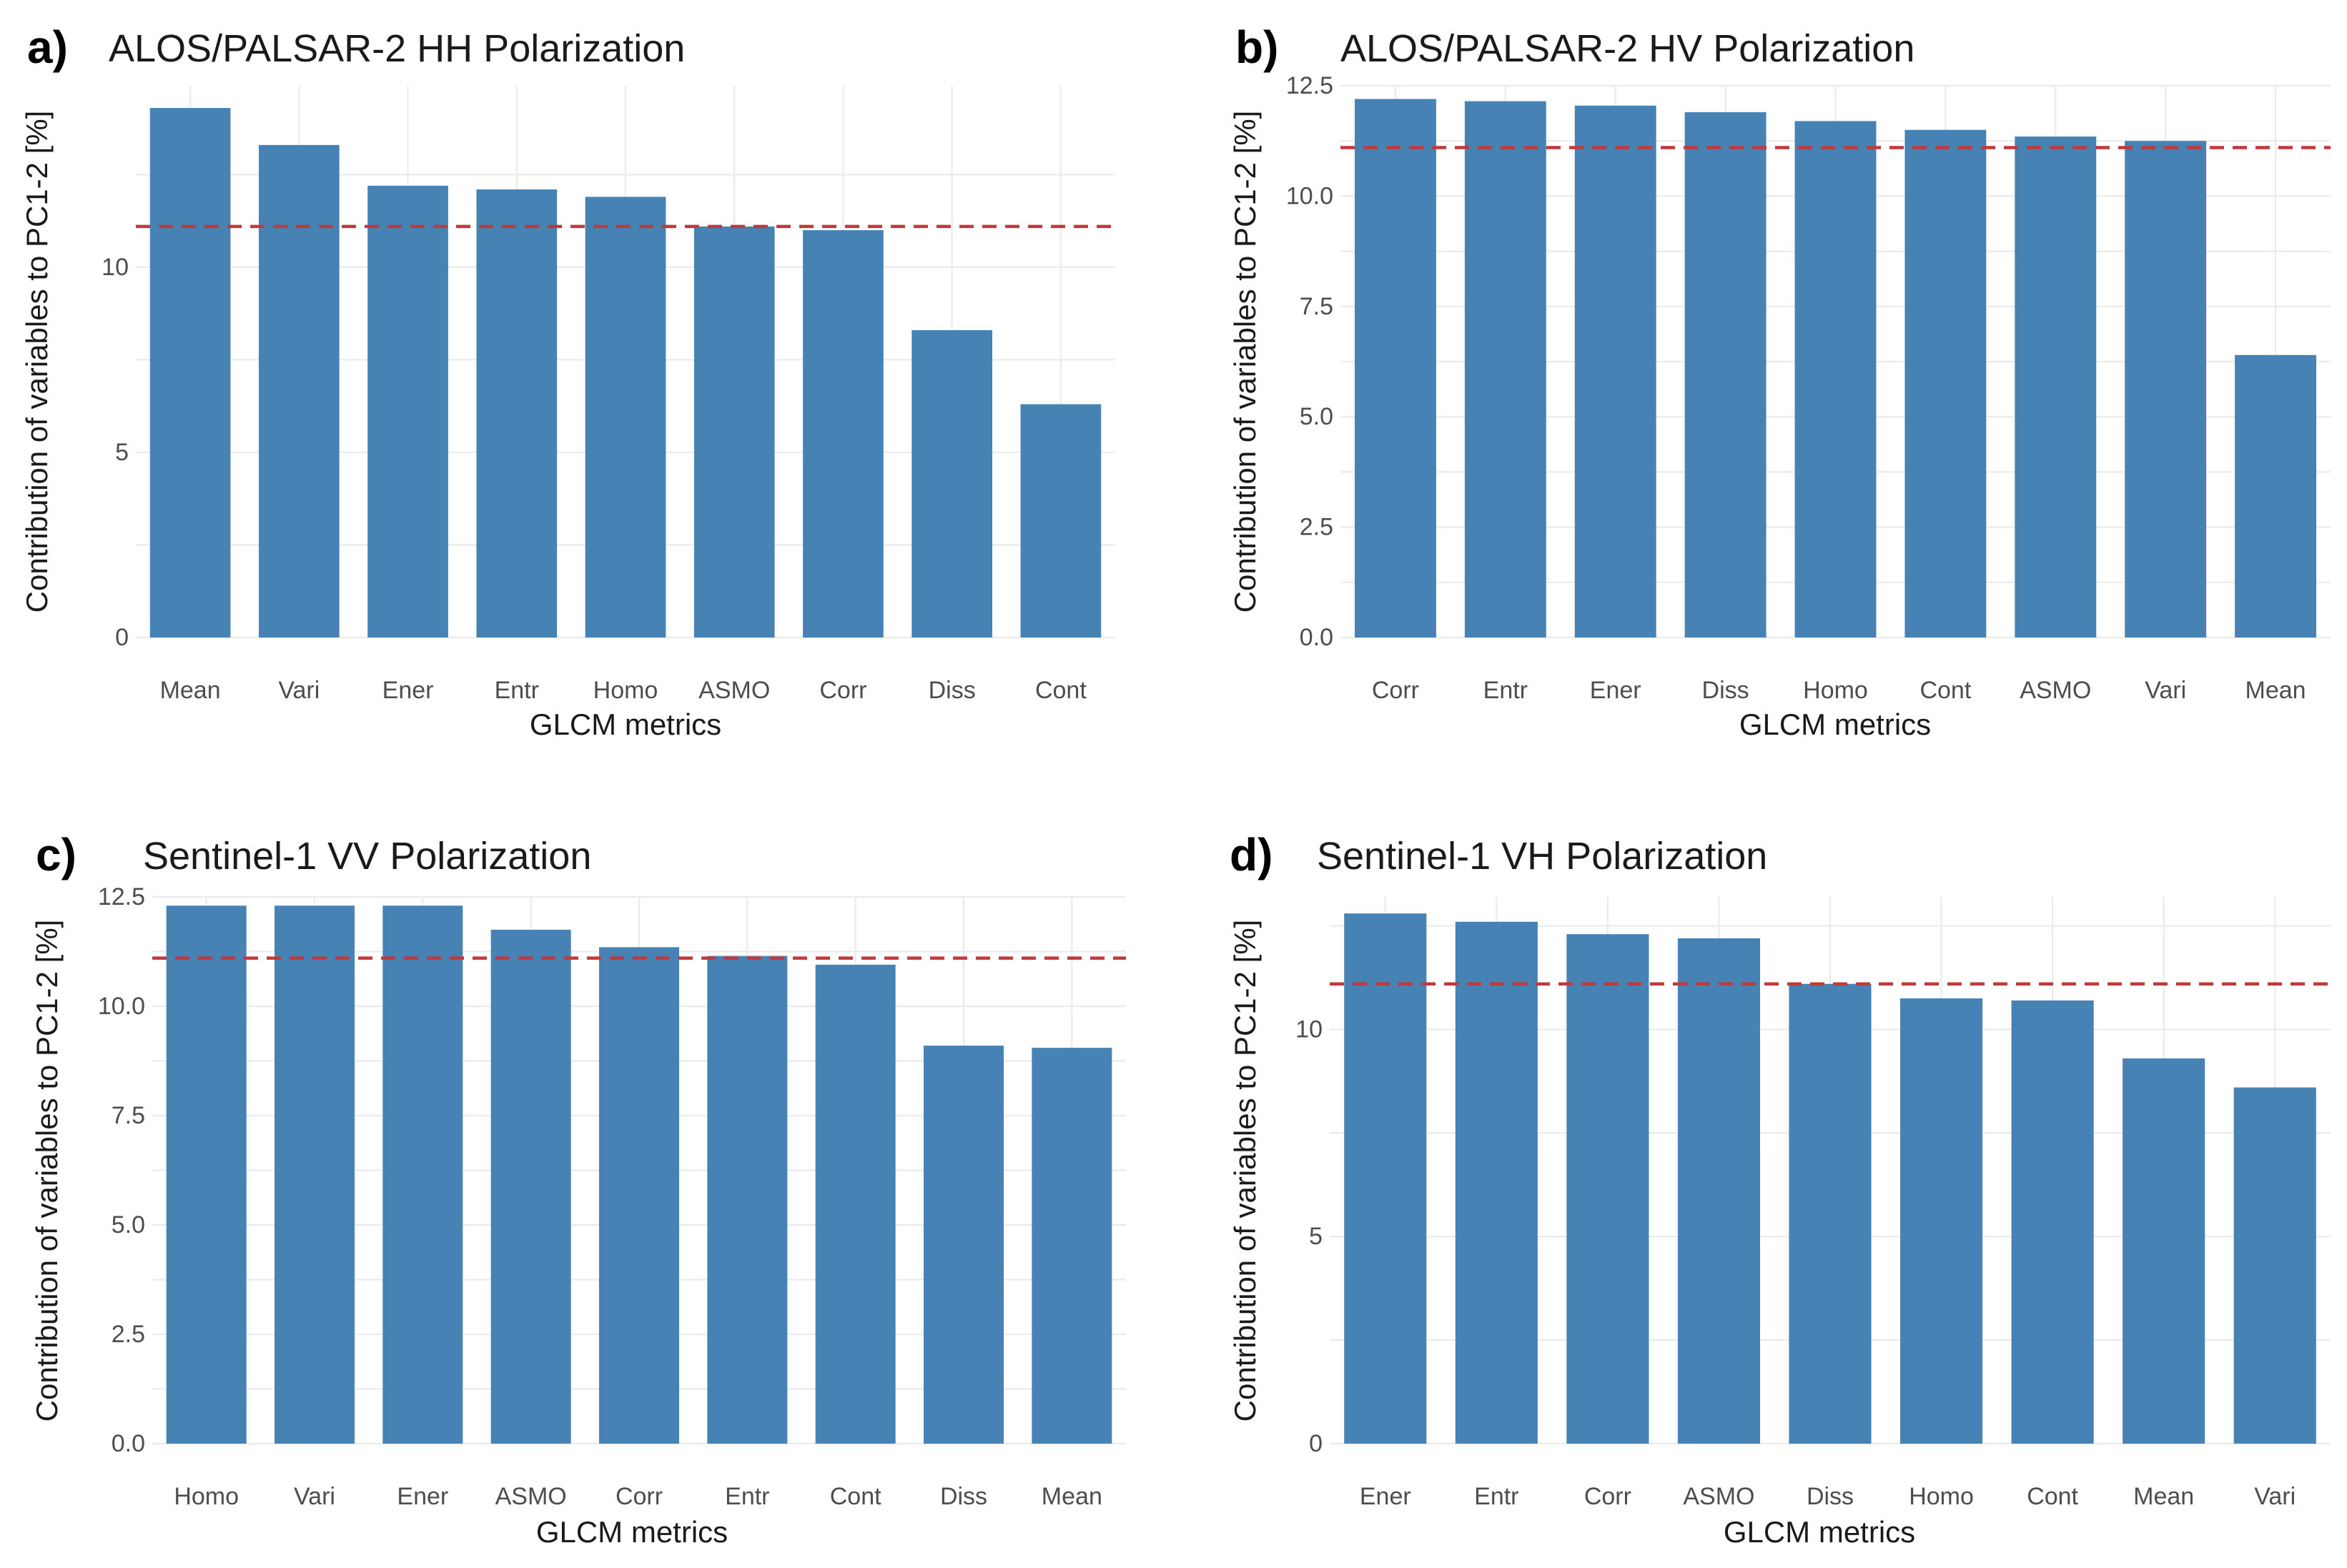  I want to click on panel-c-bar-ener, so click(422, 1174).